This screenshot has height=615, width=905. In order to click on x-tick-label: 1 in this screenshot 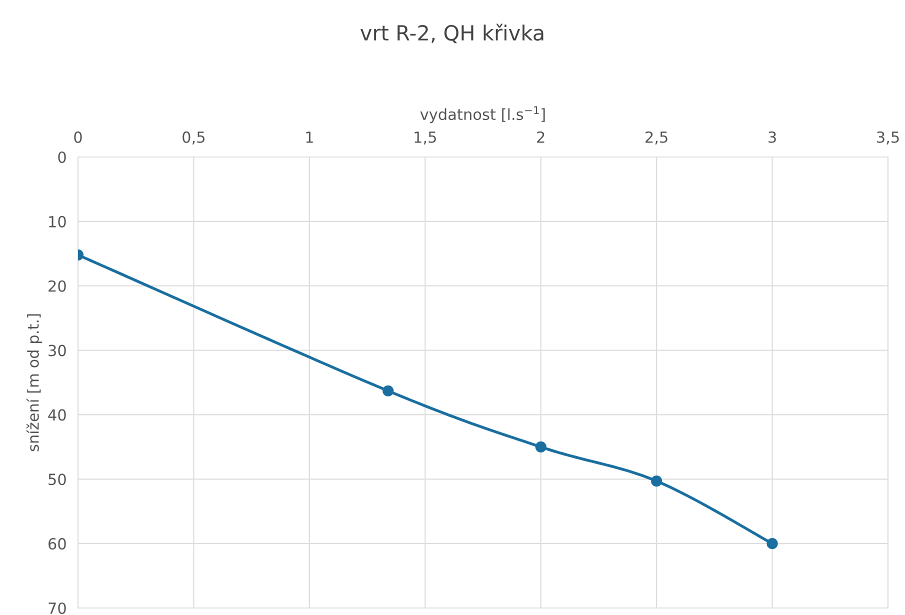, I will do `click(309, 137)`.